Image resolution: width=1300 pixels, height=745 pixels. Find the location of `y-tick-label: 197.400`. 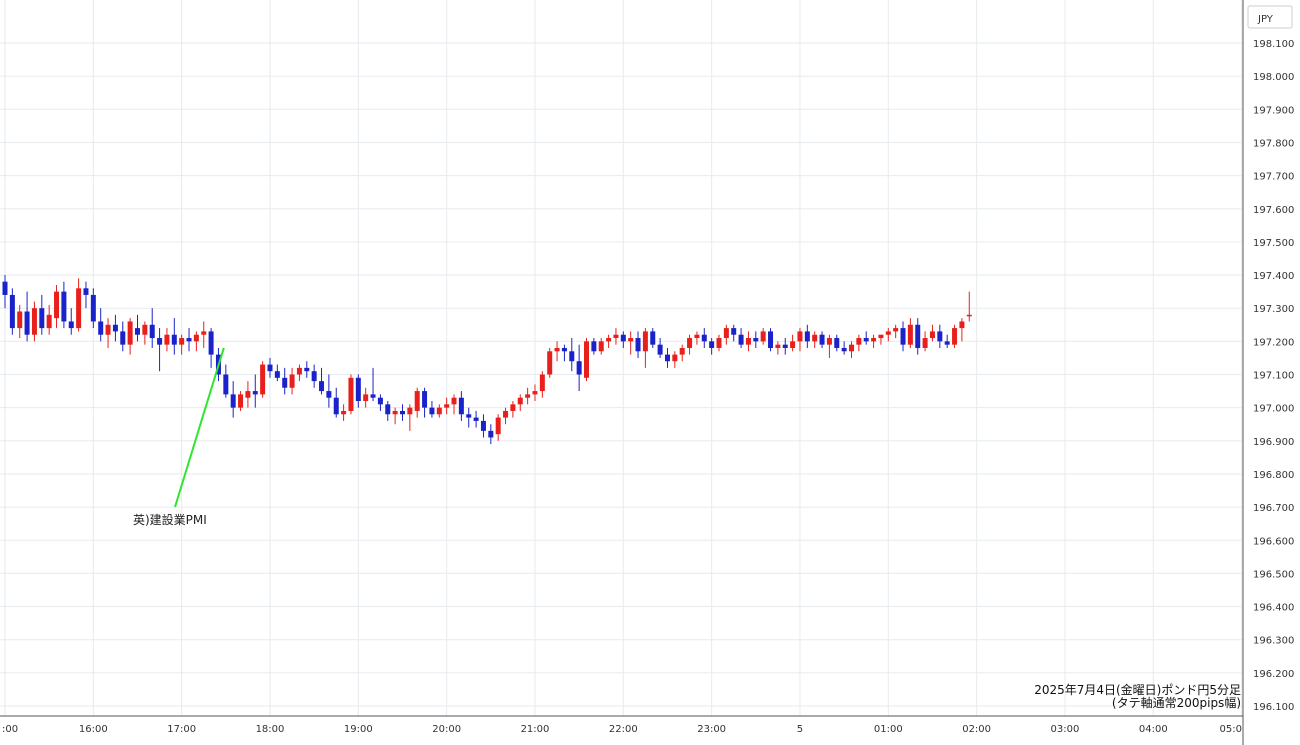

y-tick-label: 197.400 is located at coordinates (1273, 276).